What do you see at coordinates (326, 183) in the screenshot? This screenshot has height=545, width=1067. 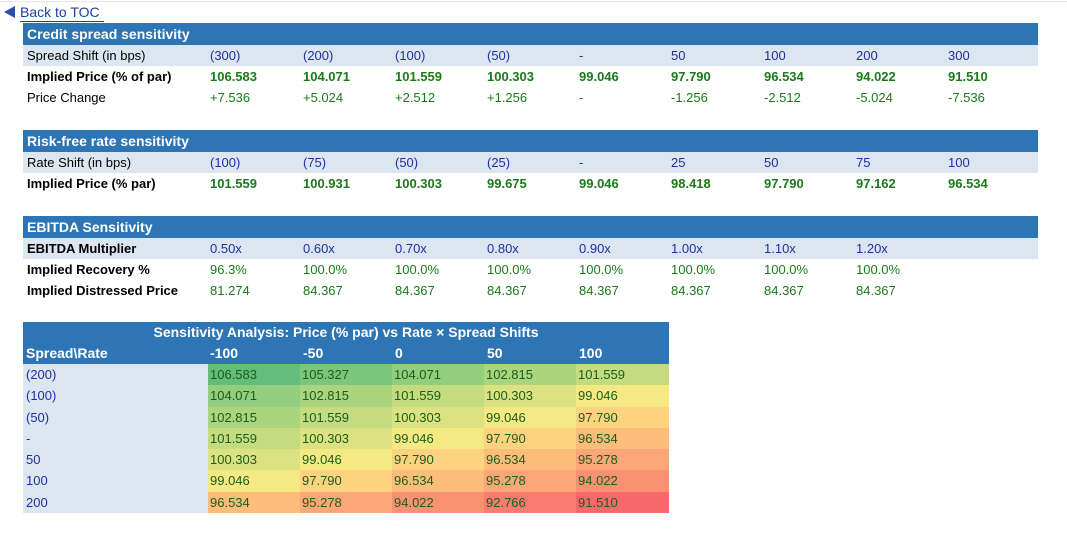 I see `rate-implied-price-cell: 100.931` at bounding box center [326, 183].